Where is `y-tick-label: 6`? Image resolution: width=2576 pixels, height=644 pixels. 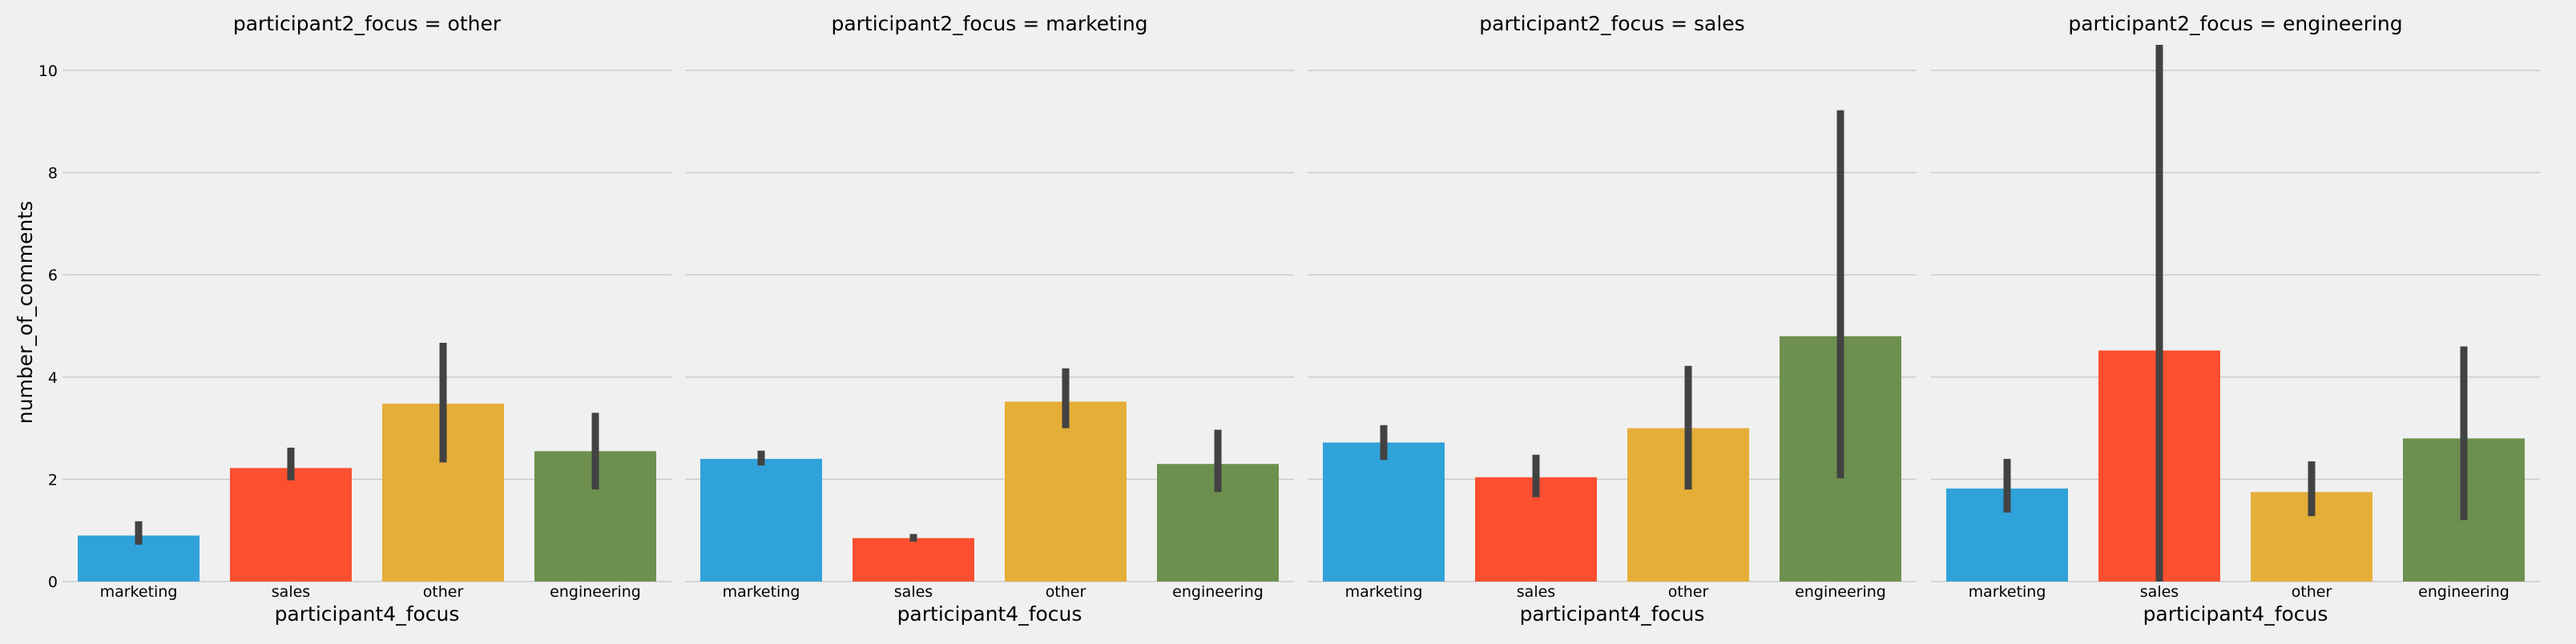 y-tick-label: 6 is located at coordinates (53, 275).